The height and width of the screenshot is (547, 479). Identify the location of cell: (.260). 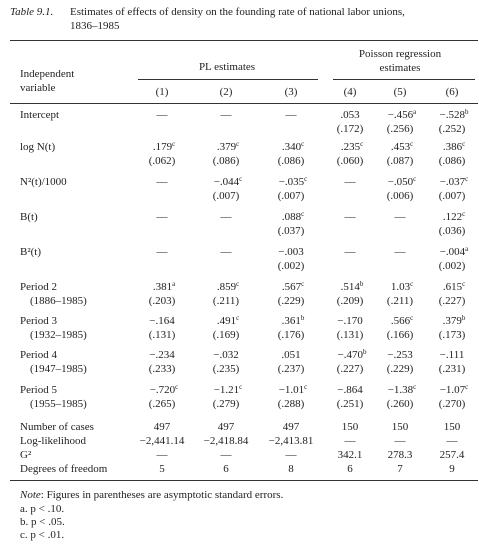
(400, 404).